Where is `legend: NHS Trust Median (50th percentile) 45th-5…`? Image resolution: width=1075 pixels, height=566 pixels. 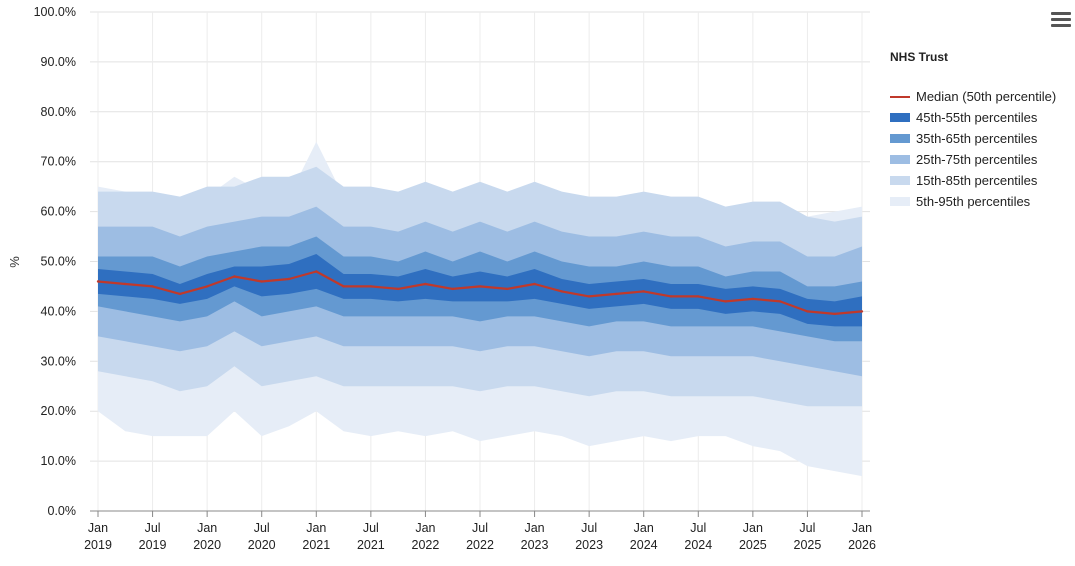 legend: NHS Trust Median (50th percentile) 45th-5… is located at coordinates (981, 131).